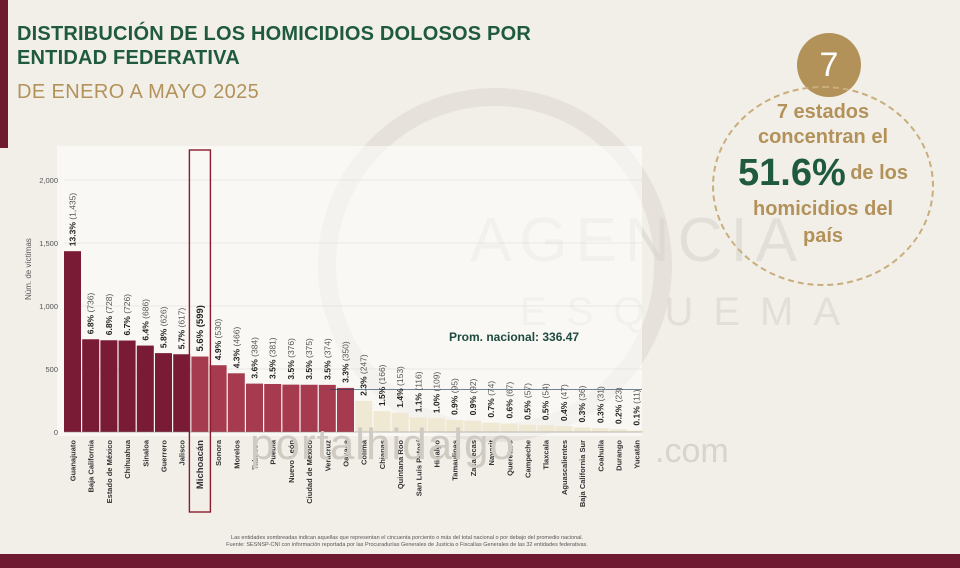 This screenshot has height=568, width=960. Describe the element at coordinates (91, 324) in the screenshot. I see `data-label-pct: 6.8%` at that location.